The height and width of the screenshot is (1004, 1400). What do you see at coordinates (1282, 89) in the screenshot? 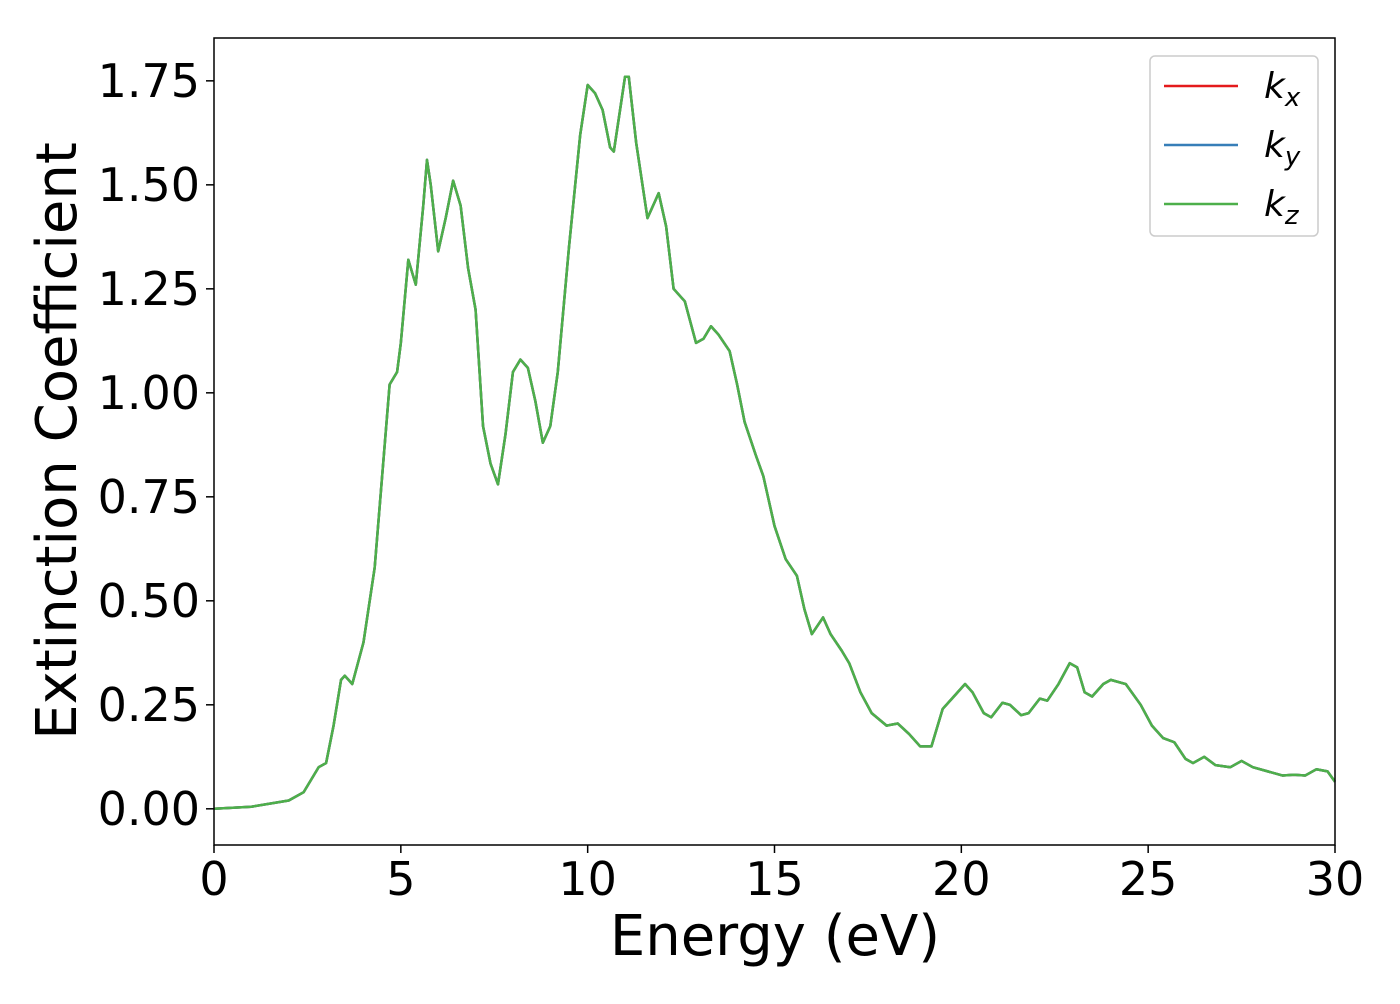
I see `legend-label: kx` at bounding box center [1282, 89].